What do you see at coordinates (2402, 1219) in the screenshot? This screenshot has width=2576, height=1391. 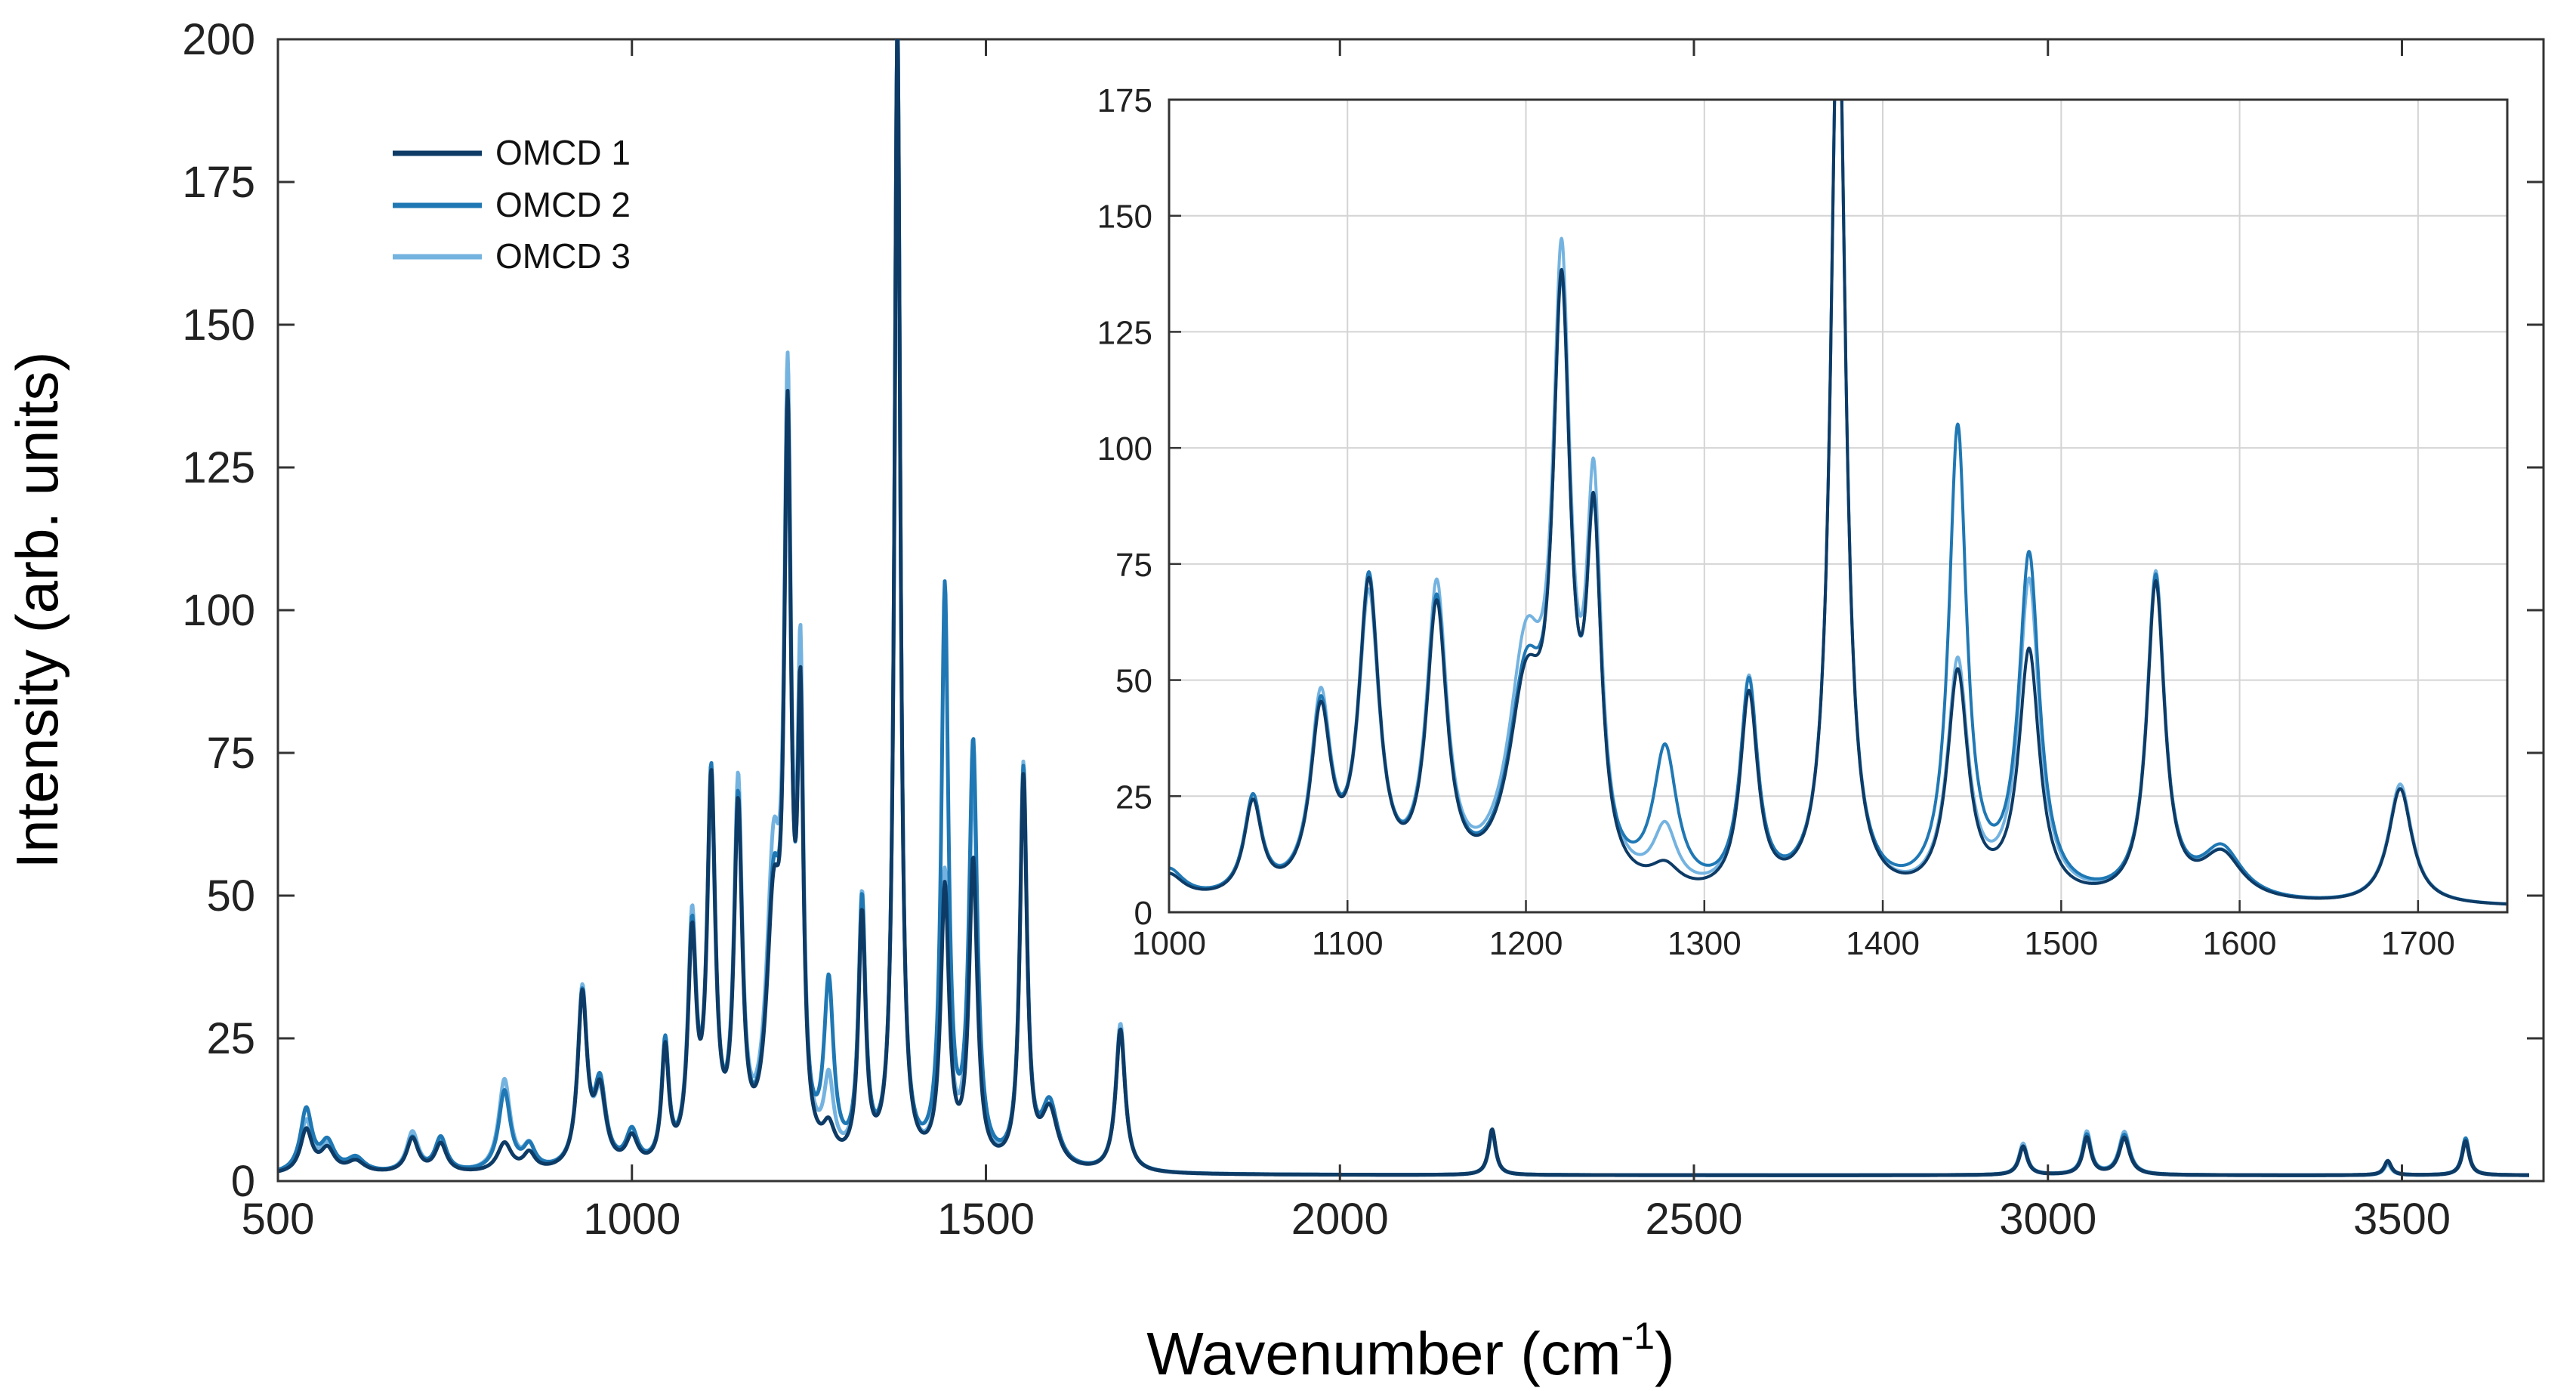 I see `x-tick-label: 3500` at bounding box center [2402, 1219].